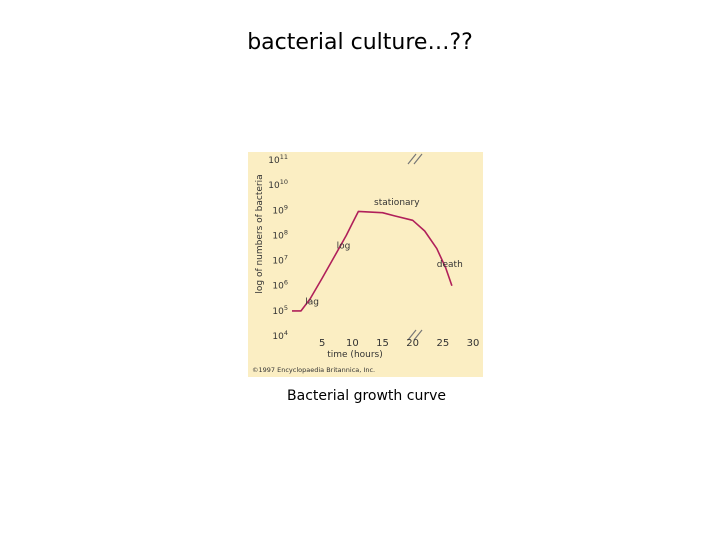  What do you see at coordinates (322, 343) in the screenshot?
I see `x-tick-label: 5` at bounding box center [322, 343].